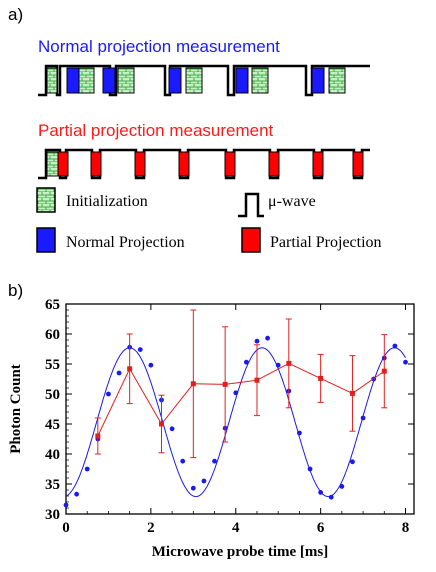  Describe the element at coordinates (204, 164) in the screenshot. I see `partial-pulse-sequence` at that location.